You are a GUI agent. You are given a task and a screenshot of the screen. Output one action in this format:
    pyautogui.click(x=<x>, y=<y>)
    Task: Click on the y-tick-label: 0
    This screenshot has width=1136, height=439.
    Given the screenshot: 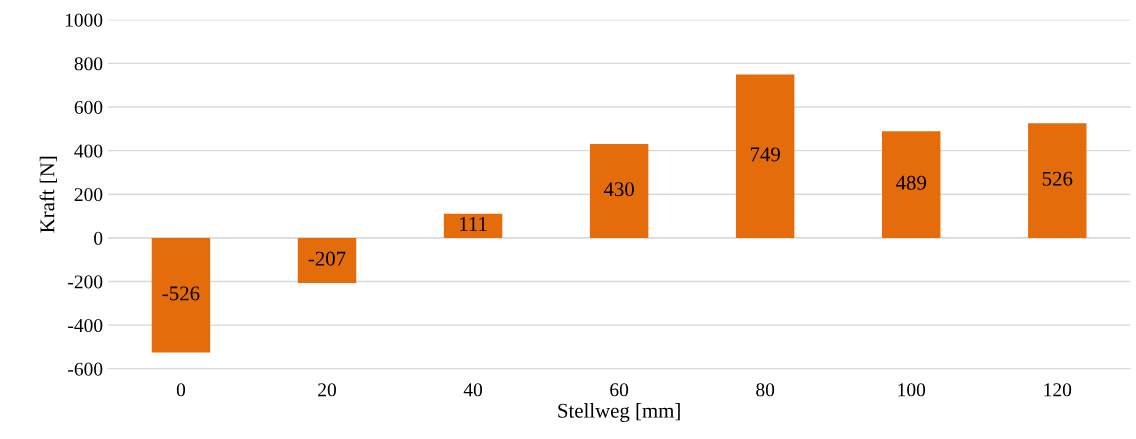 What is the action you would take?
    pyautogui.click(x=98, y=238)
    